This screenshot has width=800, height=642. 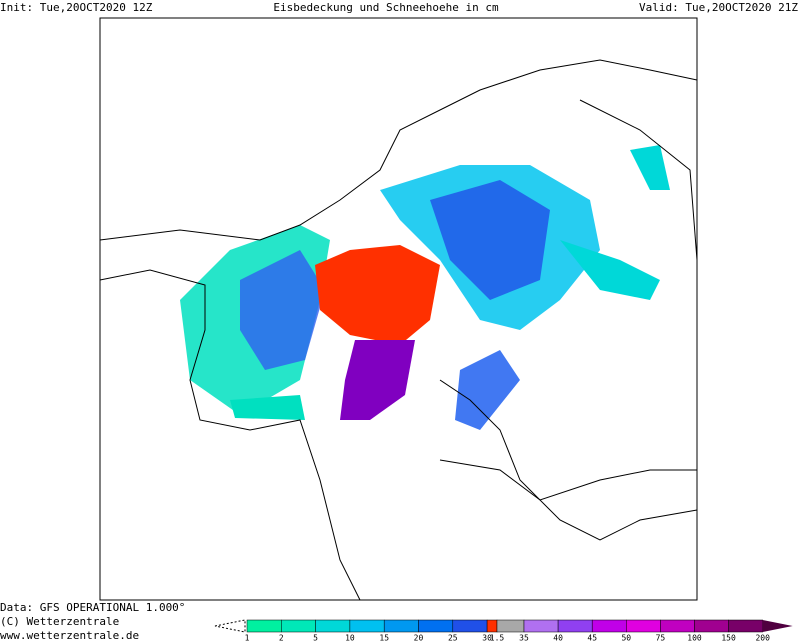 I want to click on valid-time: Valid: Tue,20OCT2020 21Z, so click(x=718, y=7).